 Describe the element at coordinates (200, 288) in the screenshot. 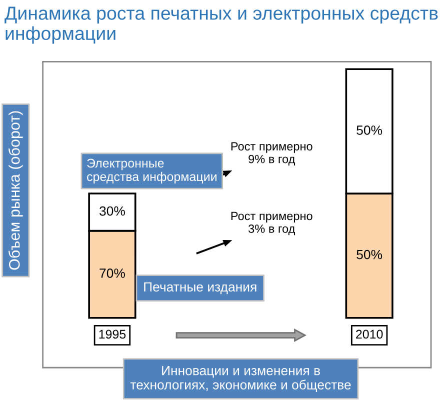

I see `series-label: Печатные издания` at that location.